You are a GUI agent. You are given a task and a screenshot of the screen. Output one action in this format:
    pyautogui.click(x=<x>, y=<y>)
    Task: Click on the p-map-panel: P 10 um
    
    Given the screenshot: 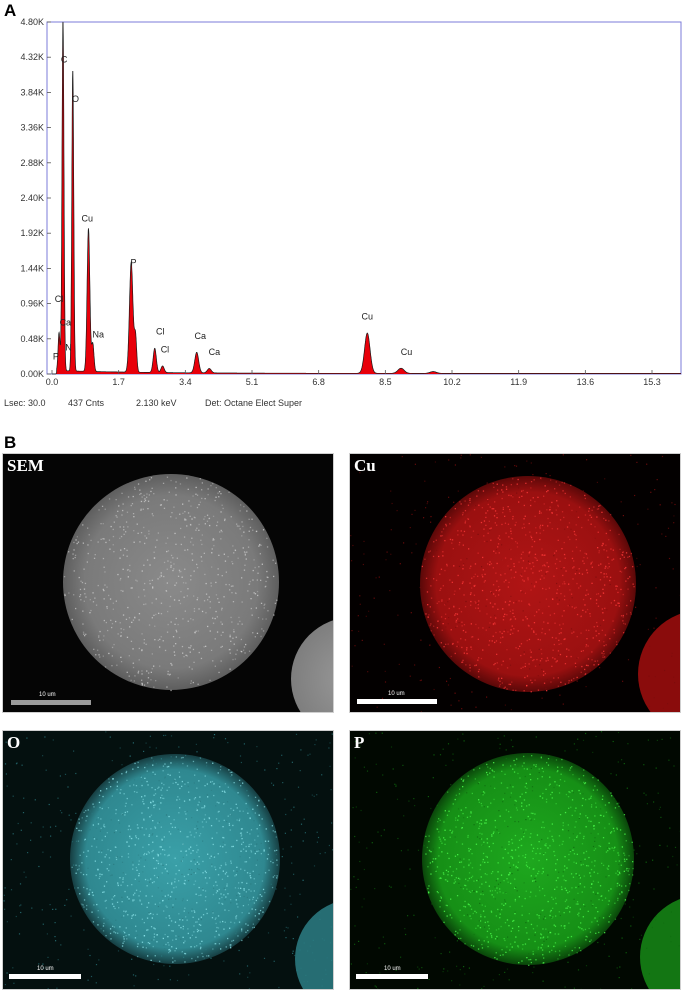 What is the action you would take?
    pyautogui.click(x=515, y=860)
    